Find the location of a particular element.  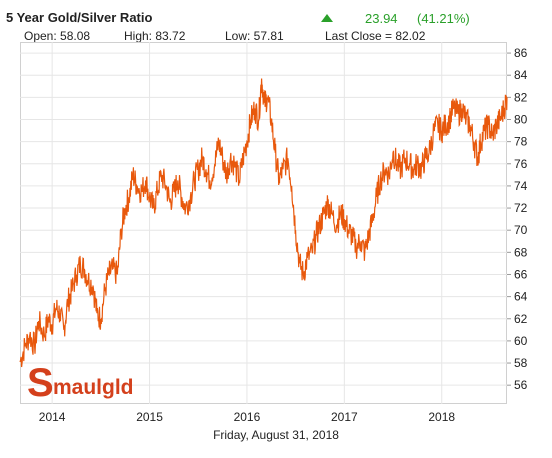

chart-date: Friday, August 31, 2018 is located at coordinates (276, 435).